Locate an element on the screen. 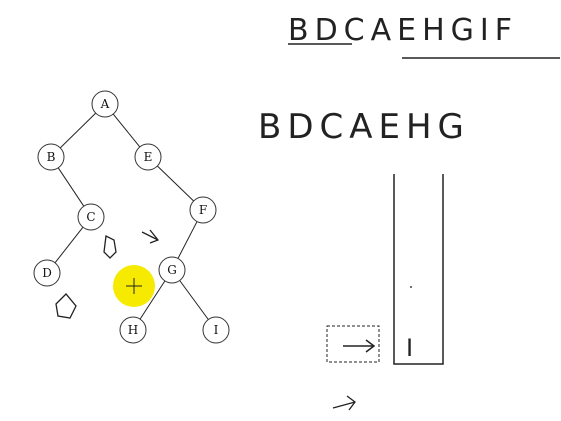  tree-node-b: B is located at coordinates (51, 157).